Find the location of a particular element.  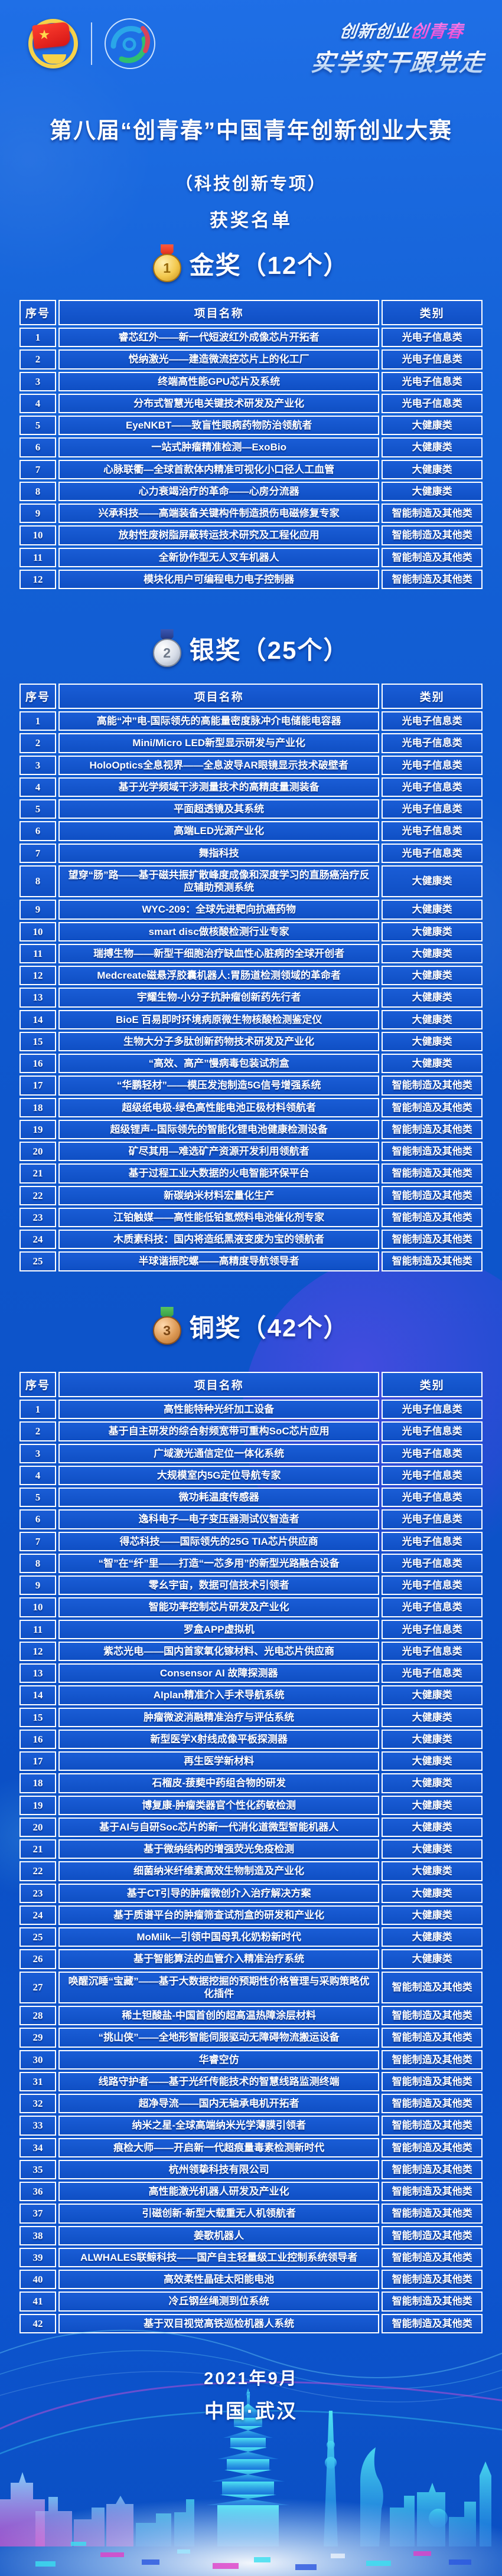

bronze-section-heading: 3 铜奖（42个） is located at coordinates (251, 1326).